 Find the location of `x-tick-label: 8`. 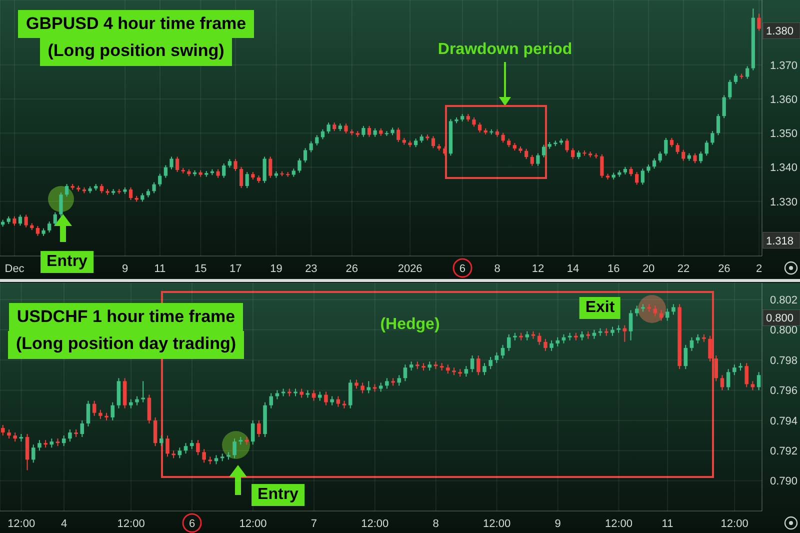

x-tick-label: 8 is located at coordinates (435, 524).